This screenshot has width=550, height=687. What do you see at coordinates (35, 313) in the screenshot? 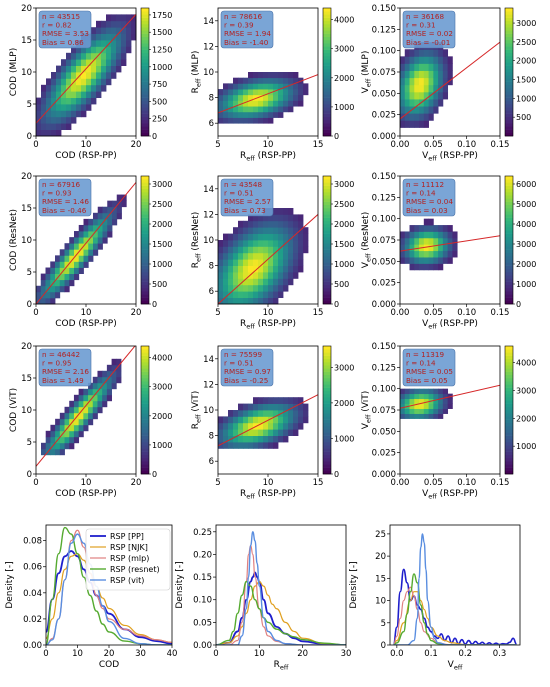
I see `x-tick-label: 0` at bounding box center [35, 313].